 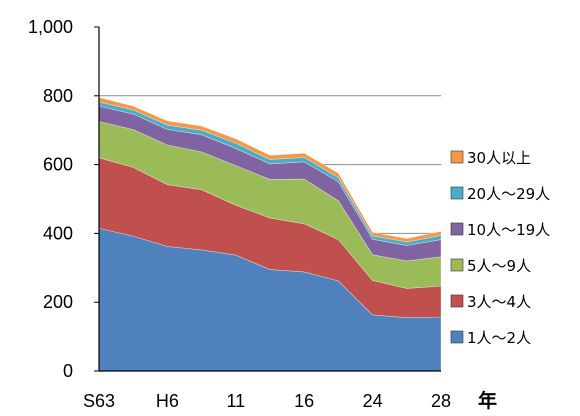 What do you see at coordinates (68, 371) in the screenshot?
I see `y-tick-label: 0` at bounding box center [68, 371].